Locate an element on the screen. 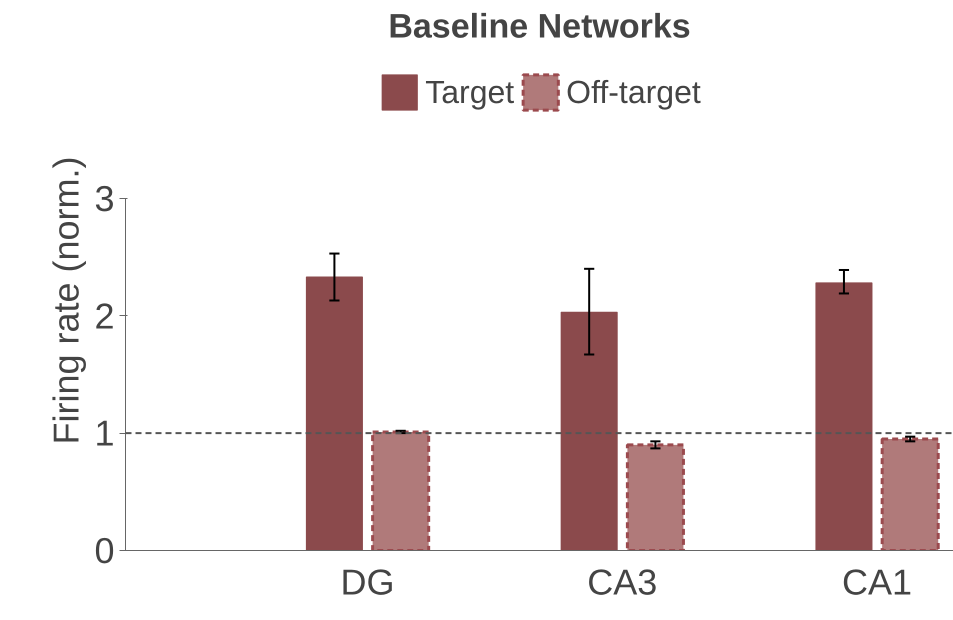 The image size is (953, 620). y-tick-label: 1 is located at coordinates (104, 433).